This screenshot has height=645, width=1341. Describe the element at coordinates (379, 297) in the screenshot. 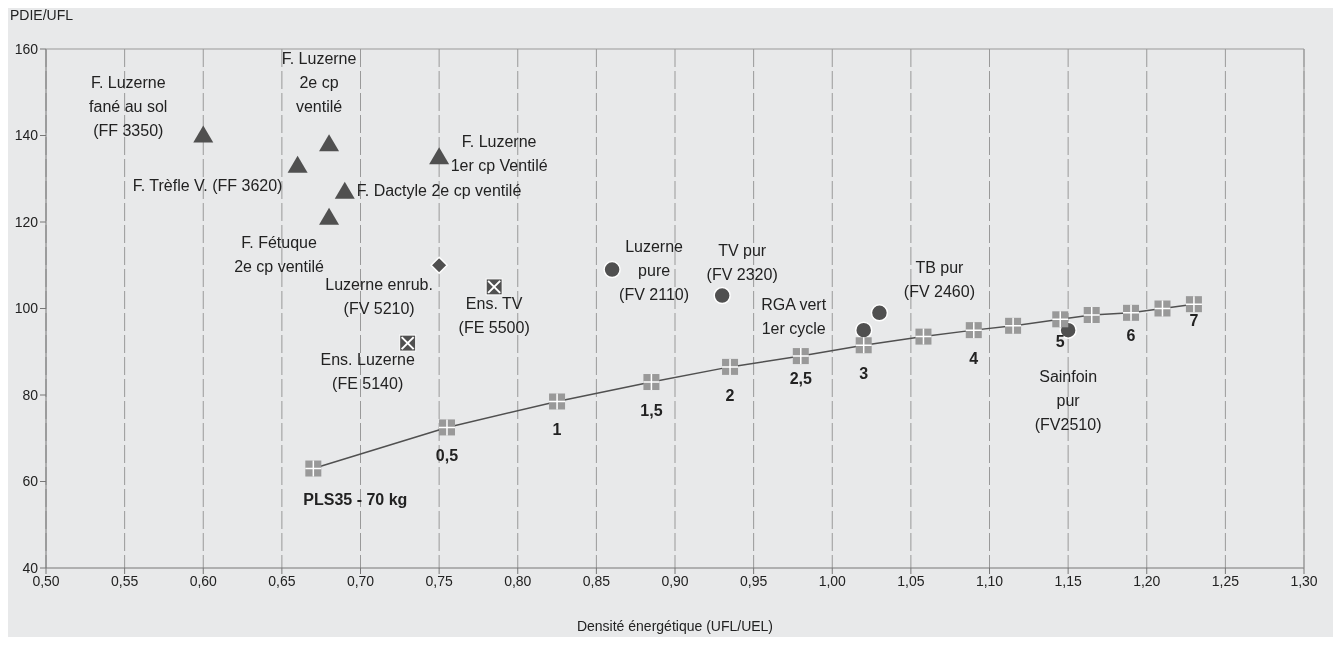

I see `annotation: Luzerne enrub. (FV 5210)` at that location.